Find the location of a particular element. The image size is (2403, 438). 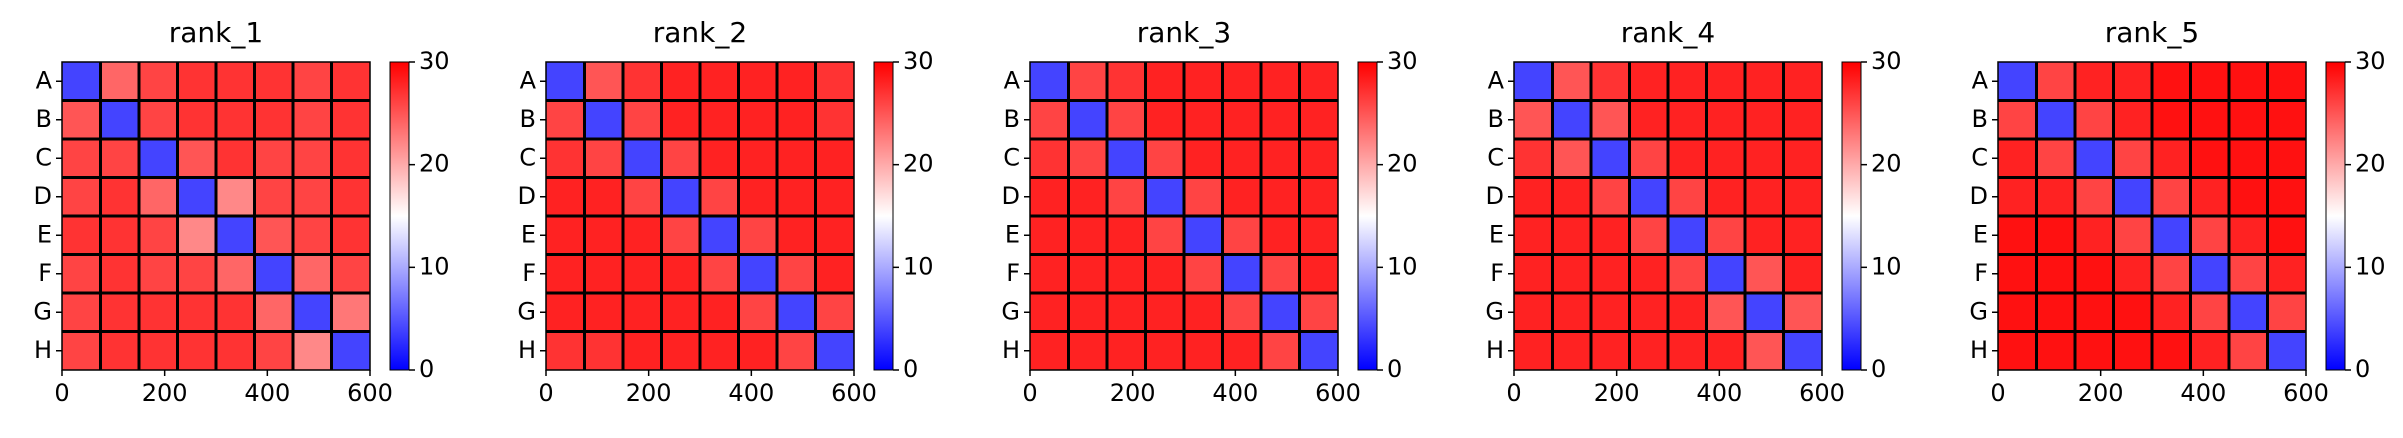

y-tick-label: E is located at coordinates (528, 234).